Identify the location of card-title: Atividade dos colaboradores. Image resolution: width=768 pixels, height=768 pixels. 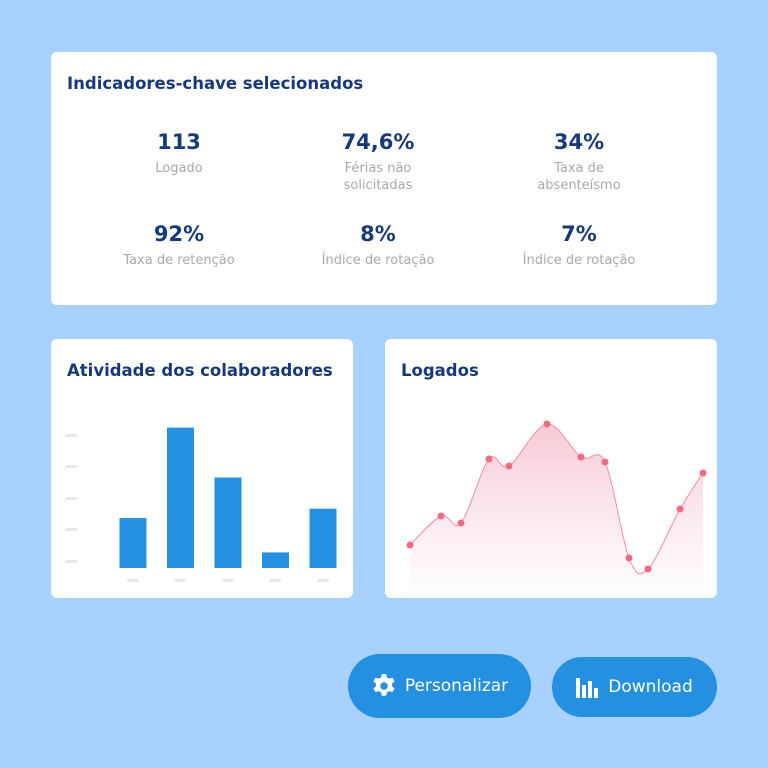
(200, 370).